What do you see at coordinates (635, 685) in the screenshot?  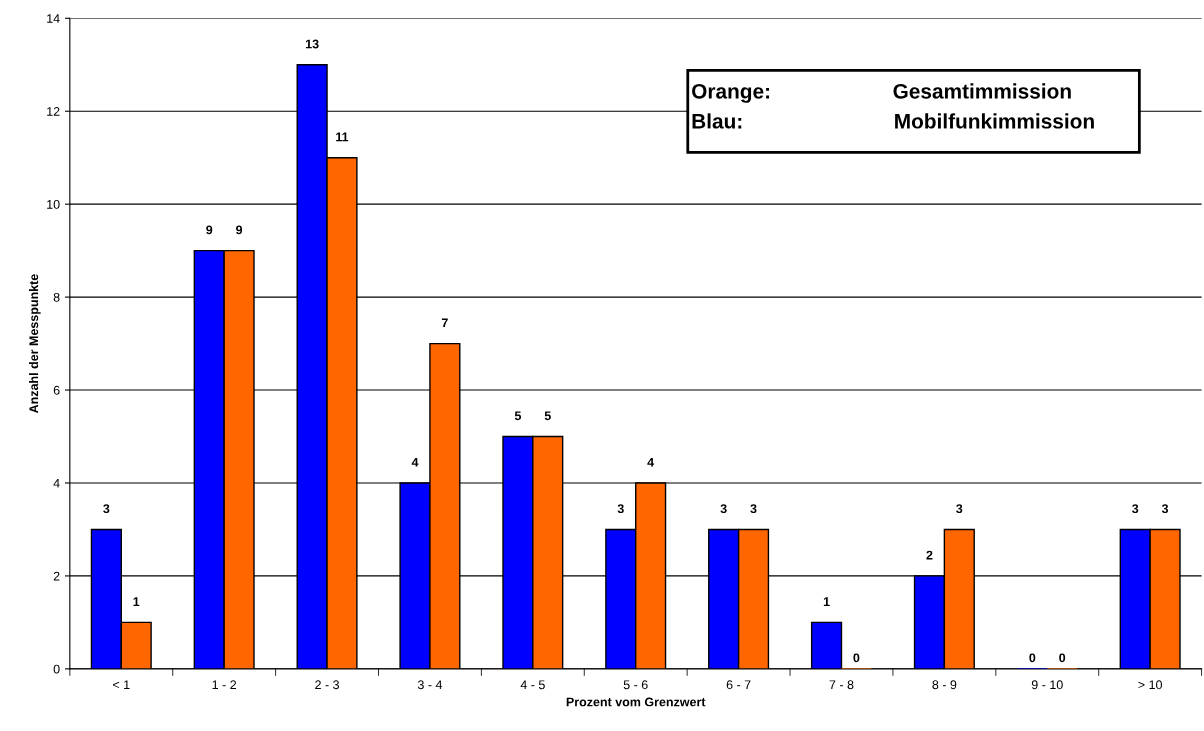 I see `x-tick-label: 5 - 6` at bounding box center [635, 685].